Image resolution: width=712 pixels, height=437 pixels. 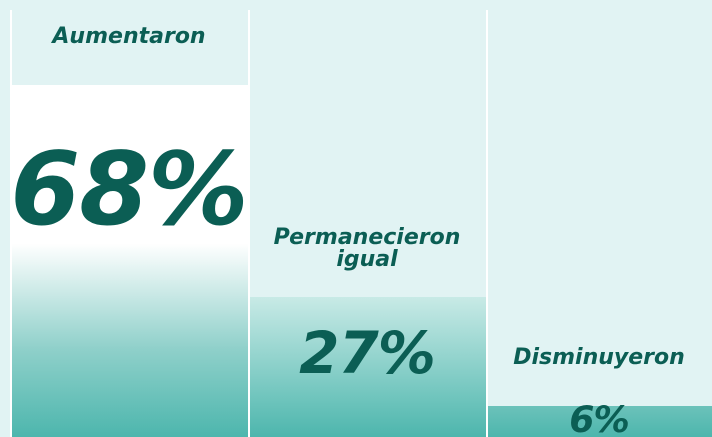 I want to click on category-label: Permanecieron igual, so click(x=367, y=249).